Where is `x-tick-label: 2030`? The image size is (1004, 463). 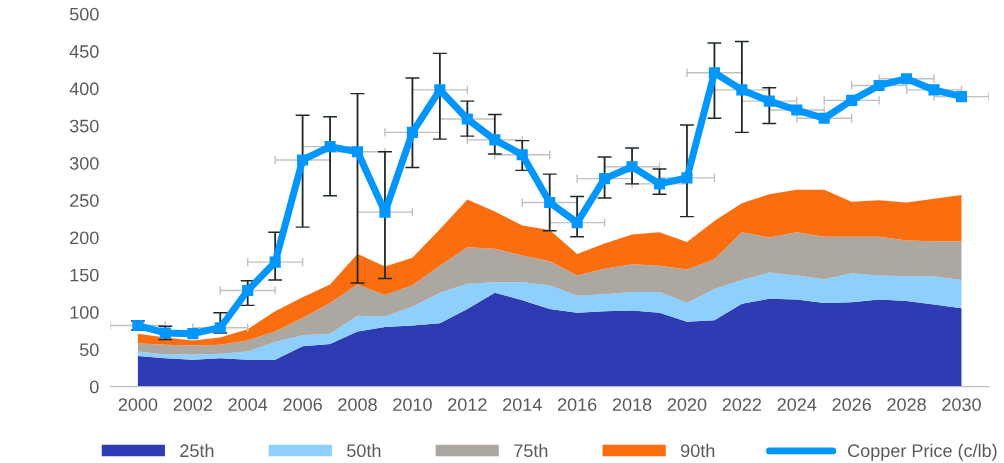 x-tick-label: 2030 is located at coordinates (961, 404).